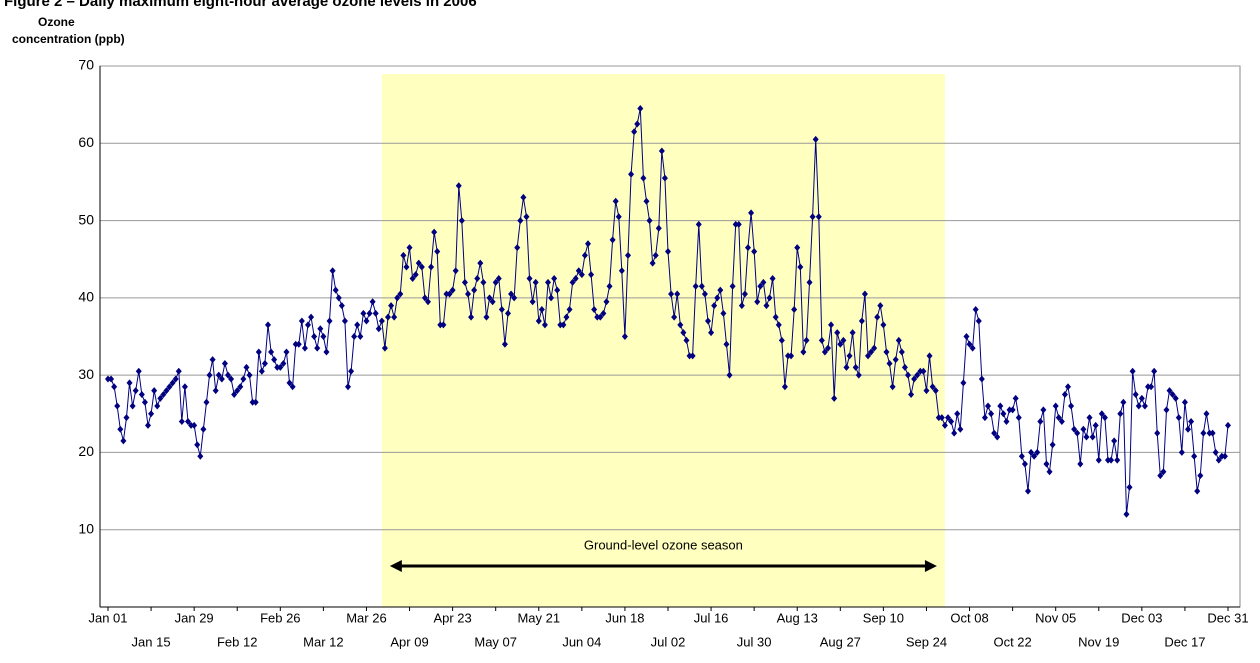 Image resolution: width=1260 pixels, height=663 pixels. What do you see at coordinates (366, 617) in the screenshot?
I see `x-tick-label: Mar 26` at bounding box center [366, 617].